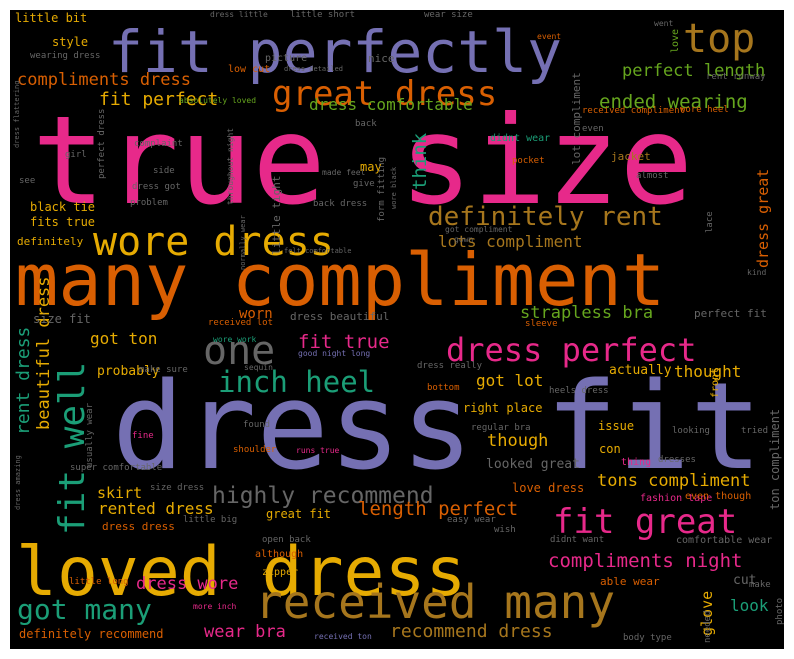 The image size is (794, 659). What do you see at coordinates (65, 56) in the screenshot?
I see `word-wearing-dress: wearing dress` at bounding box center [65, 56].